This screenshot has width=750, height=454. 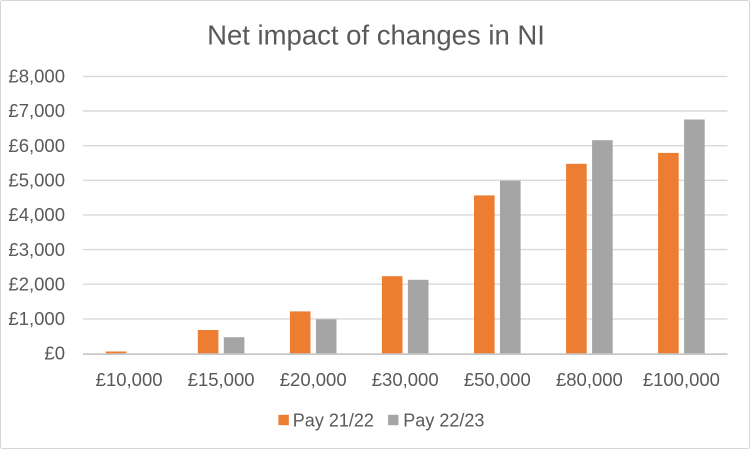 I want to click on svg-text: £4,000, so click(x=36, y=214).